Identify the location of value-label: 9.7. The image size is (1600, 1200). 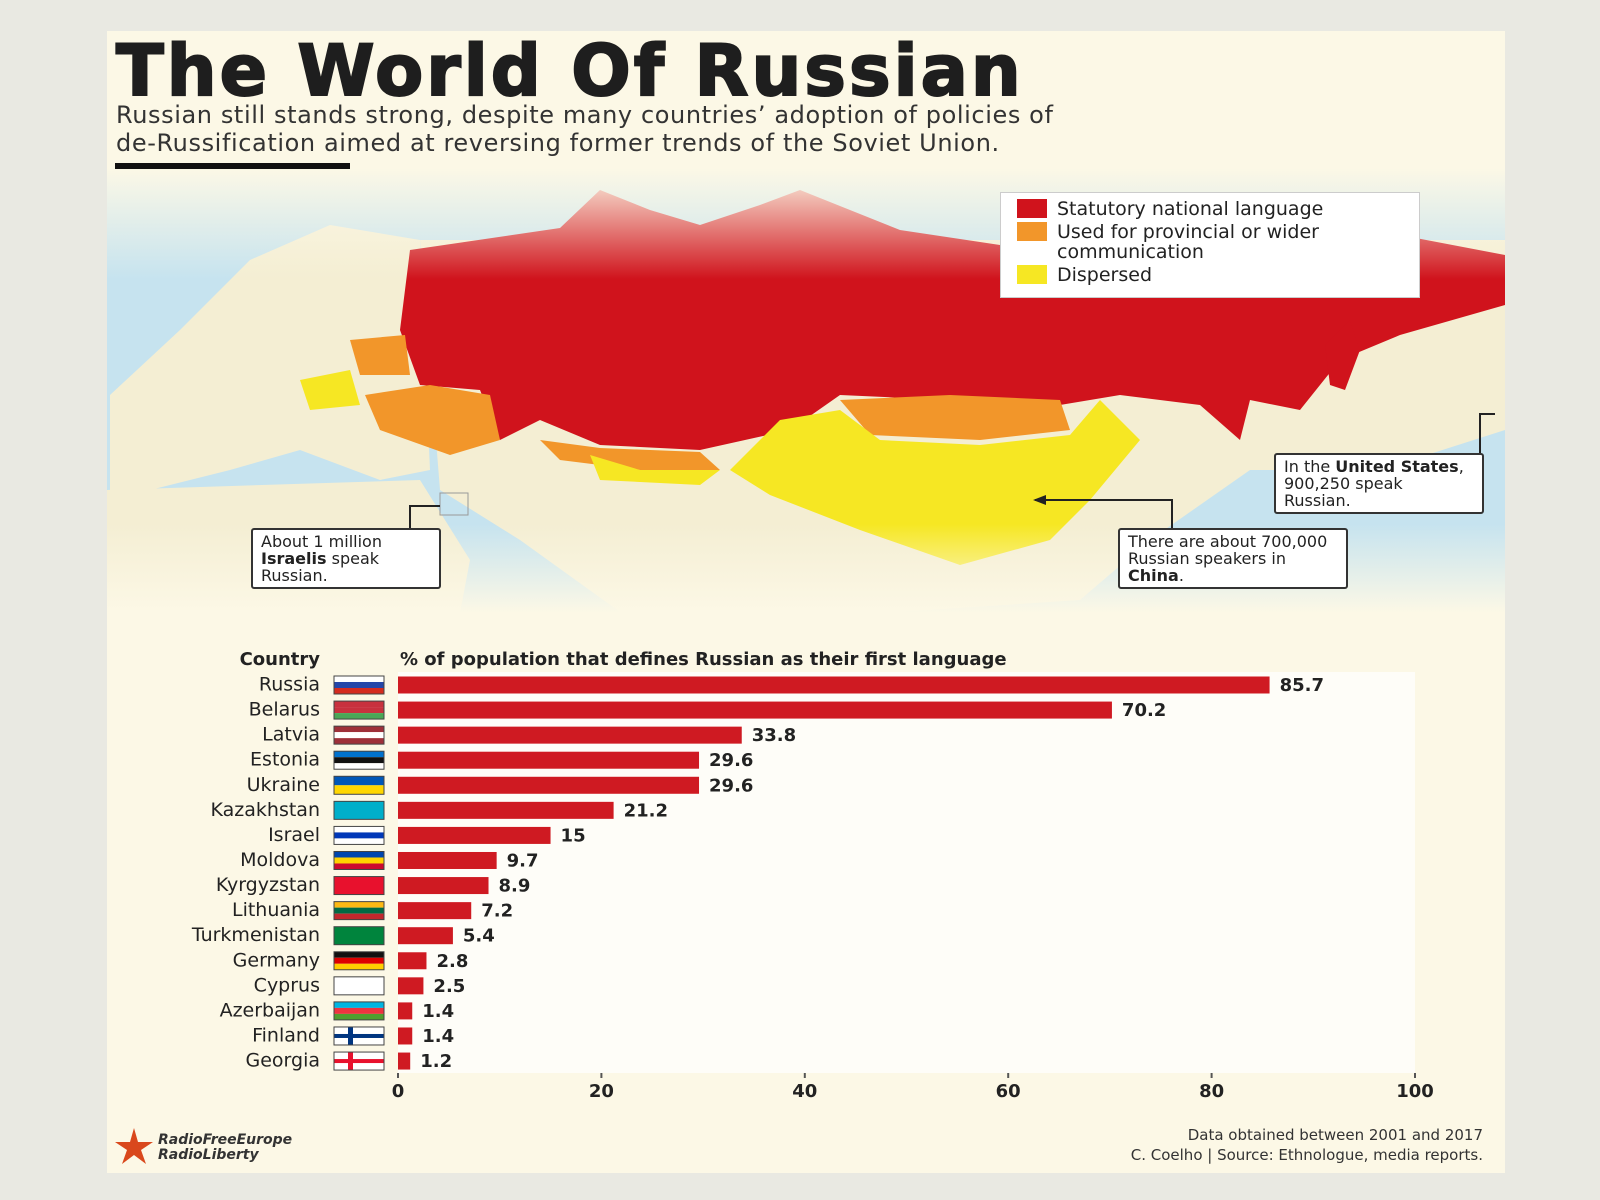
(523, 860).